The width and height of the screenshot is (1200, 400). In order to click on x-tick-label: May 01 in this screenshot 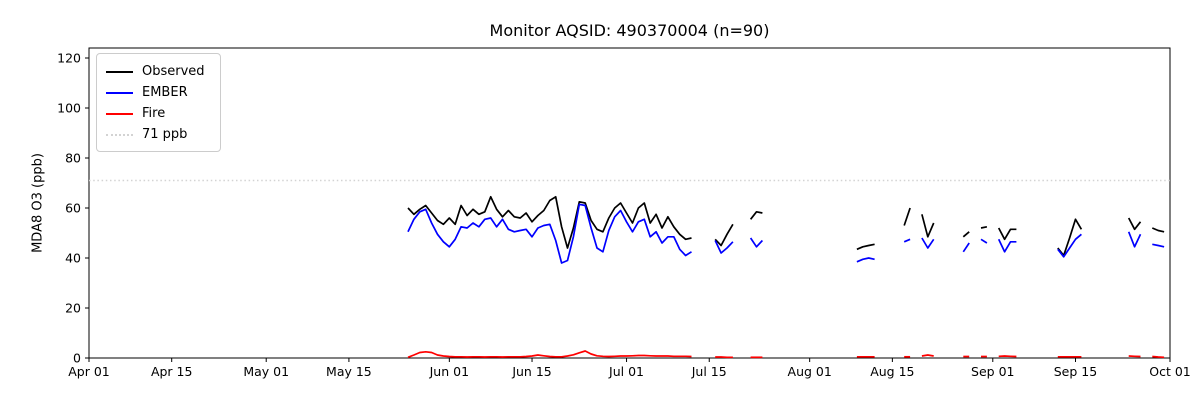, I will do `click(266, 371)`.